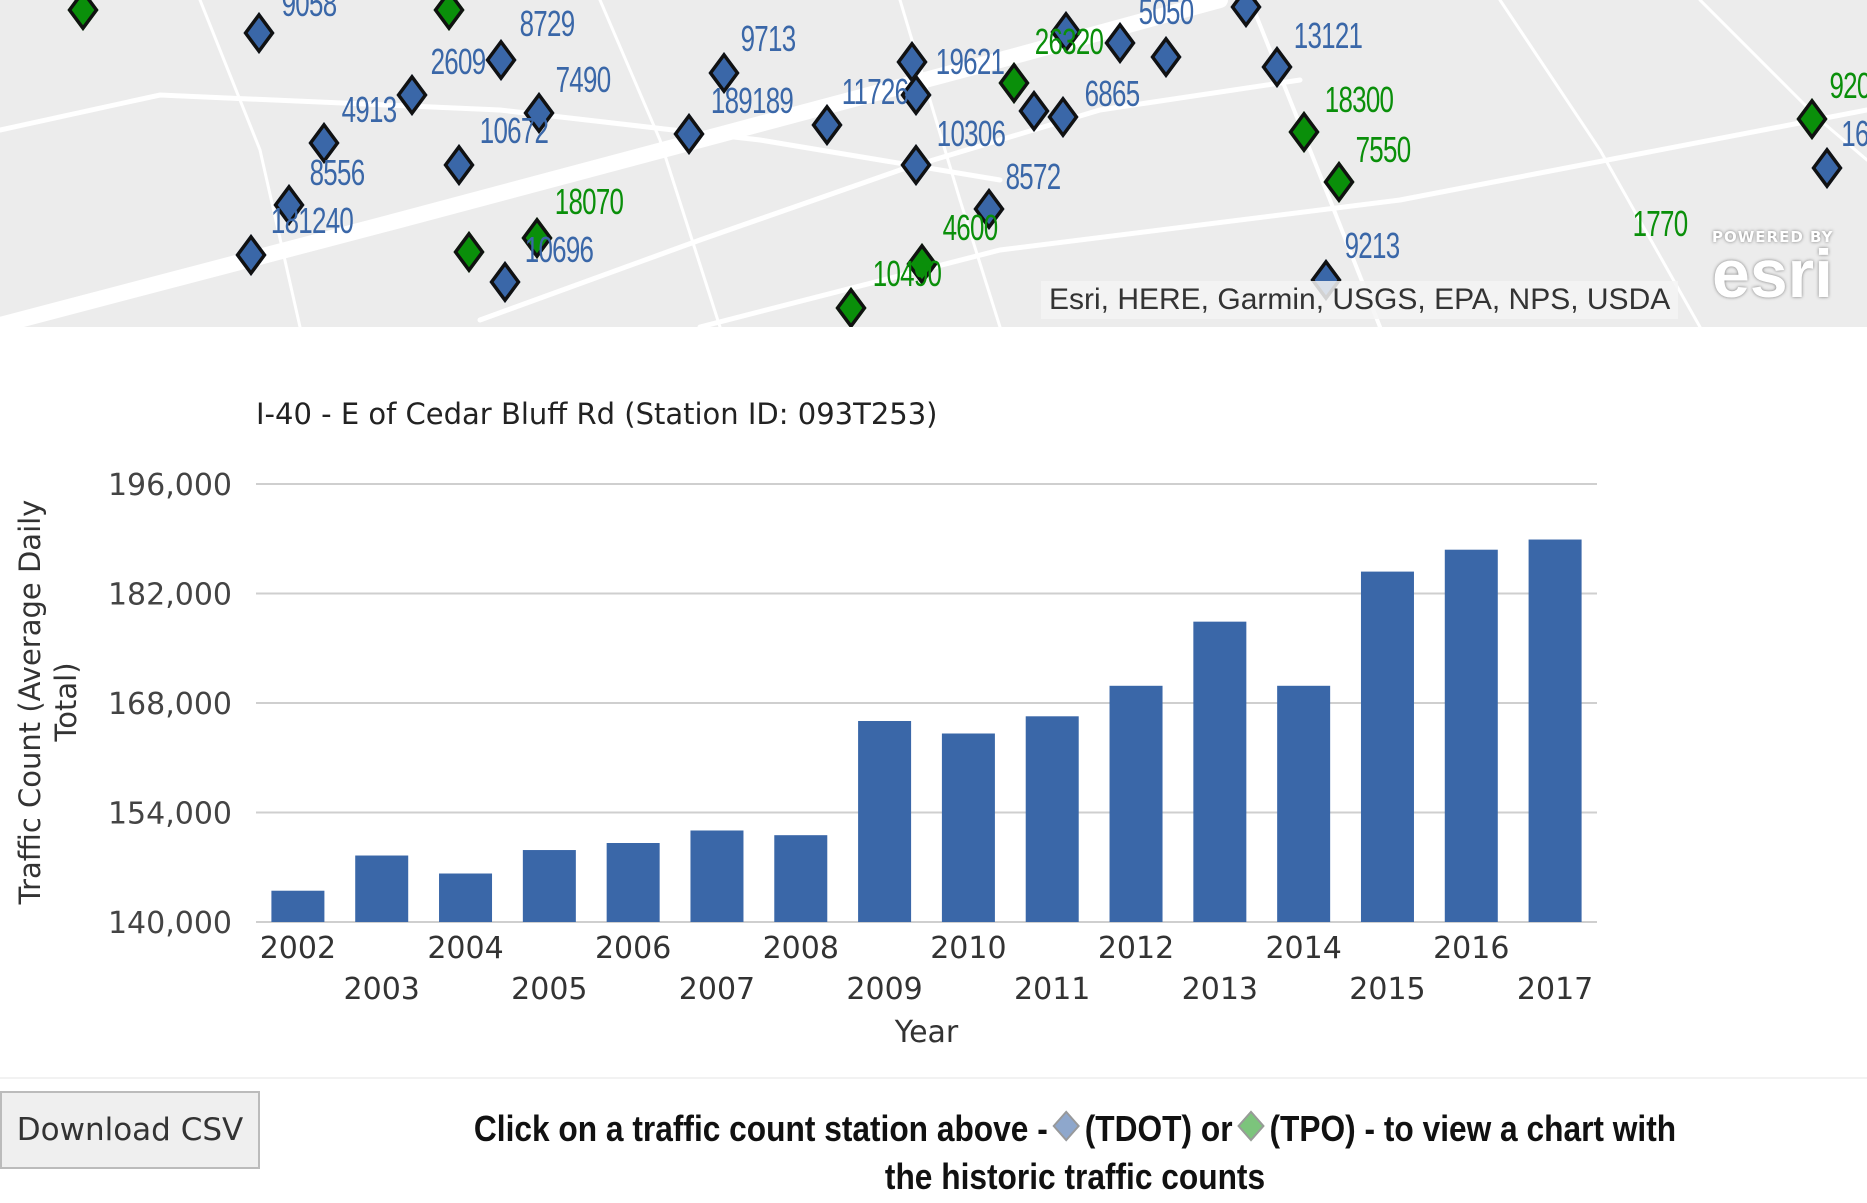 The height and width of the screenshot is (1203, 1867). What do you see at coordinates (170, 485) in the screenshot?
I see `y-tick-label: 196,000` at bounding box center [170, 485].